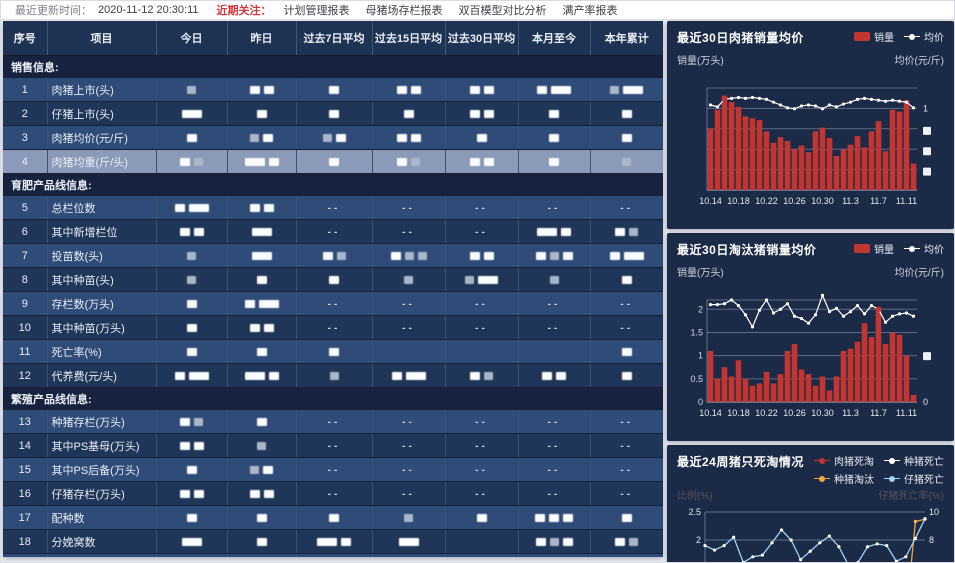  I want to click on legend-item: 种猪死亡, so click(914, 460).